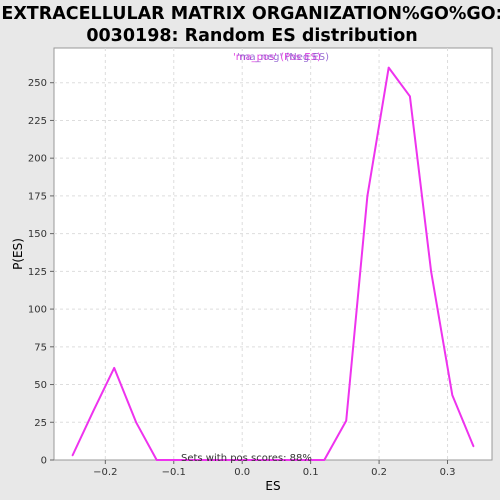  Describe the element at coordinates (44, 461) in the screenshot. I see `y-tick-label: 0` at that location.